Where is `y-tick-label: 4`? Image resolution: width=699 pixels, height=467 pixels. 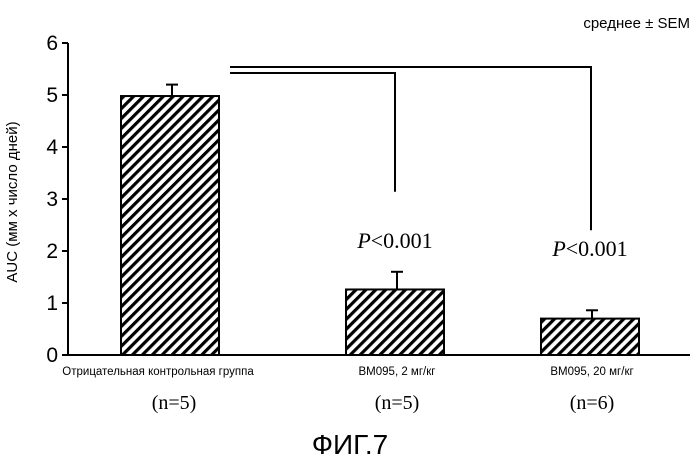 y-tick-label: 4 is located at coordinates (52, 147).